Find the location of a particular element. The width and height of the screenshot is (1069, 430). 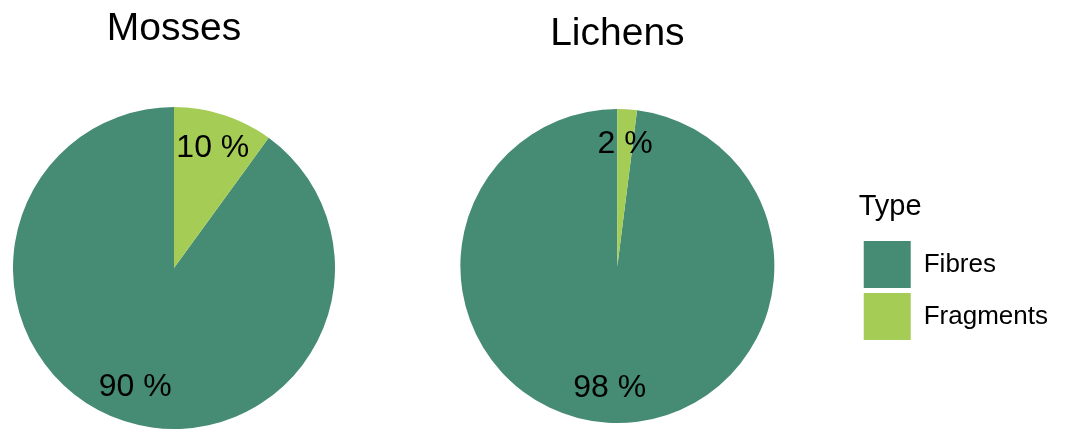

chart-title: Mosses is located at coordinates (174, 26).